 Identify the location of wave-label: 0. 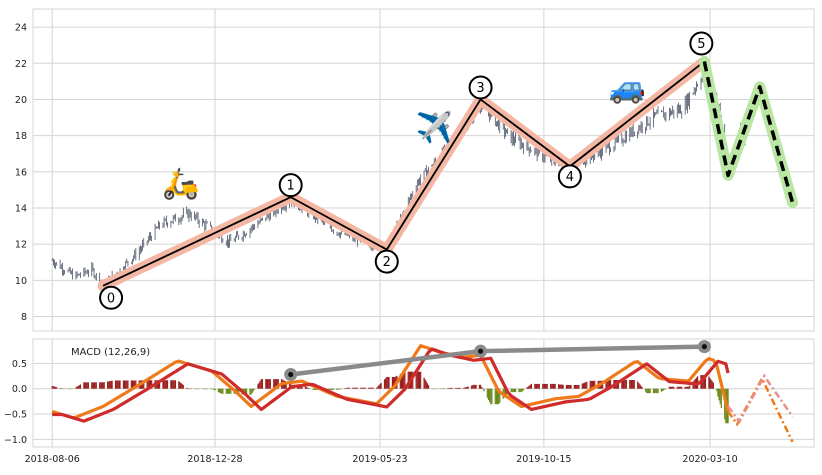
(111, 298).